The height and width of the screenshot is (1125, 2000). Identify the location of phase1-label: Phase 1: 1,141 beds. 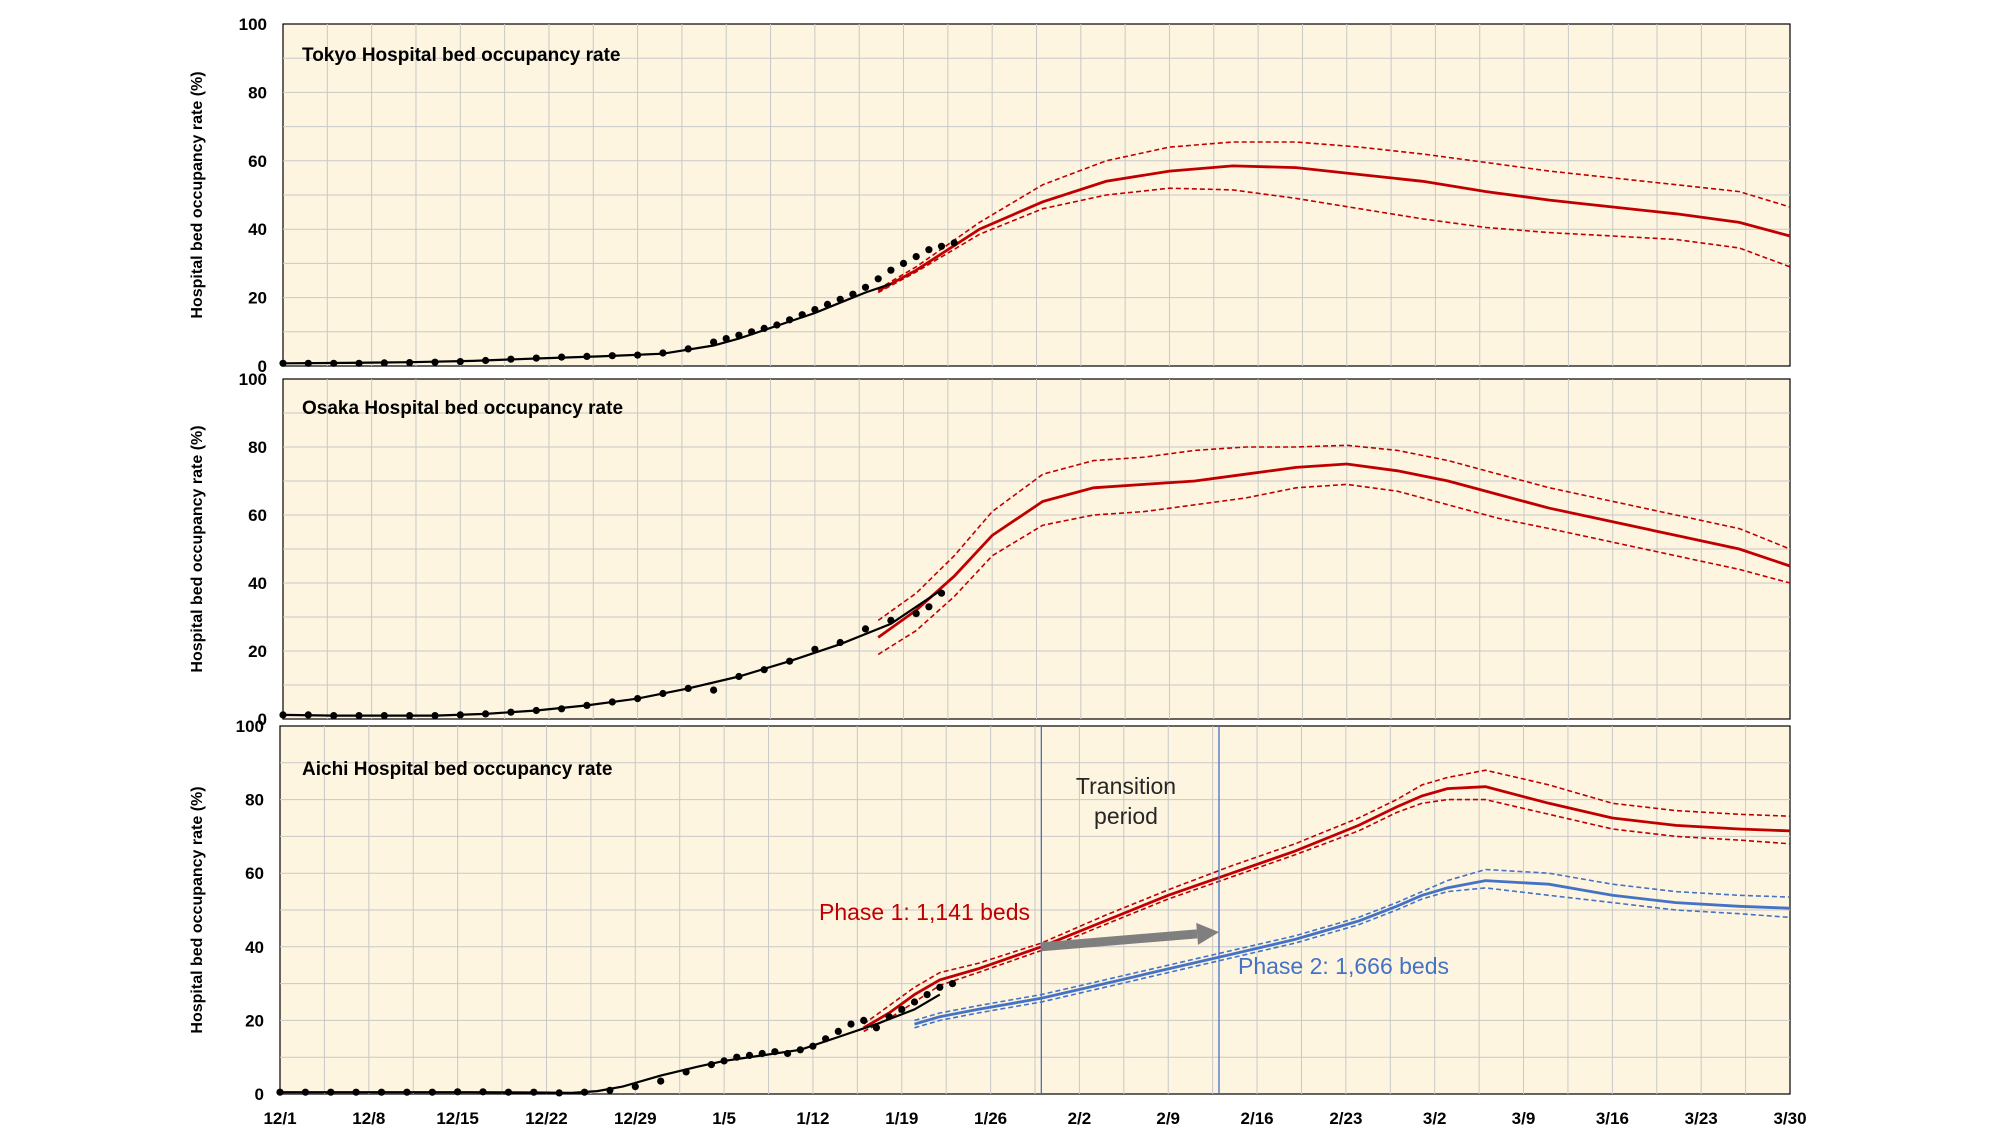
(924, 912).